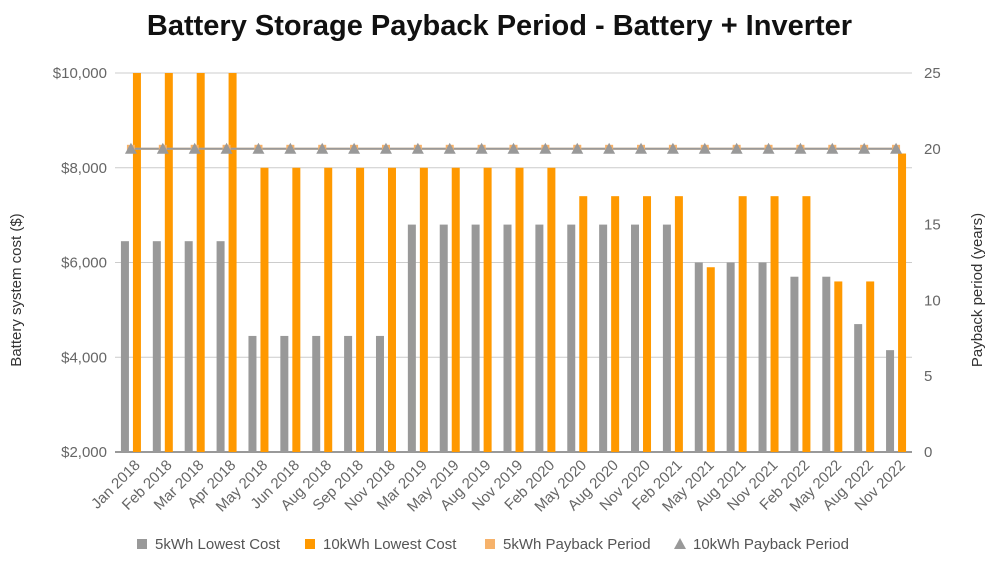  Describe the element at coordinates (977, 290) in the screenshot. I see `y2-axis-title: Payback period (years)` at that location.